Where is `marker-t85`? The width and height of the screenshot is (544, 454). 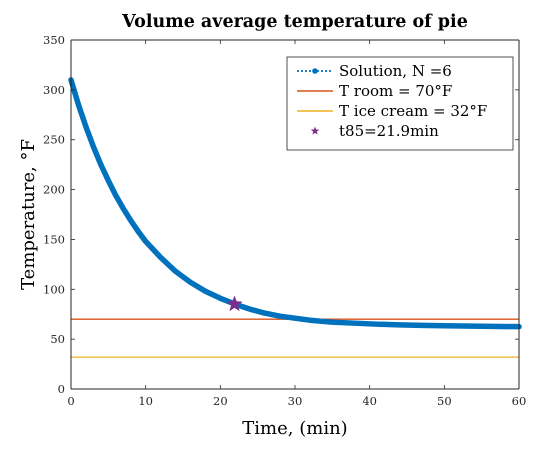
marker-t85 is located at coordinates (234, 303).